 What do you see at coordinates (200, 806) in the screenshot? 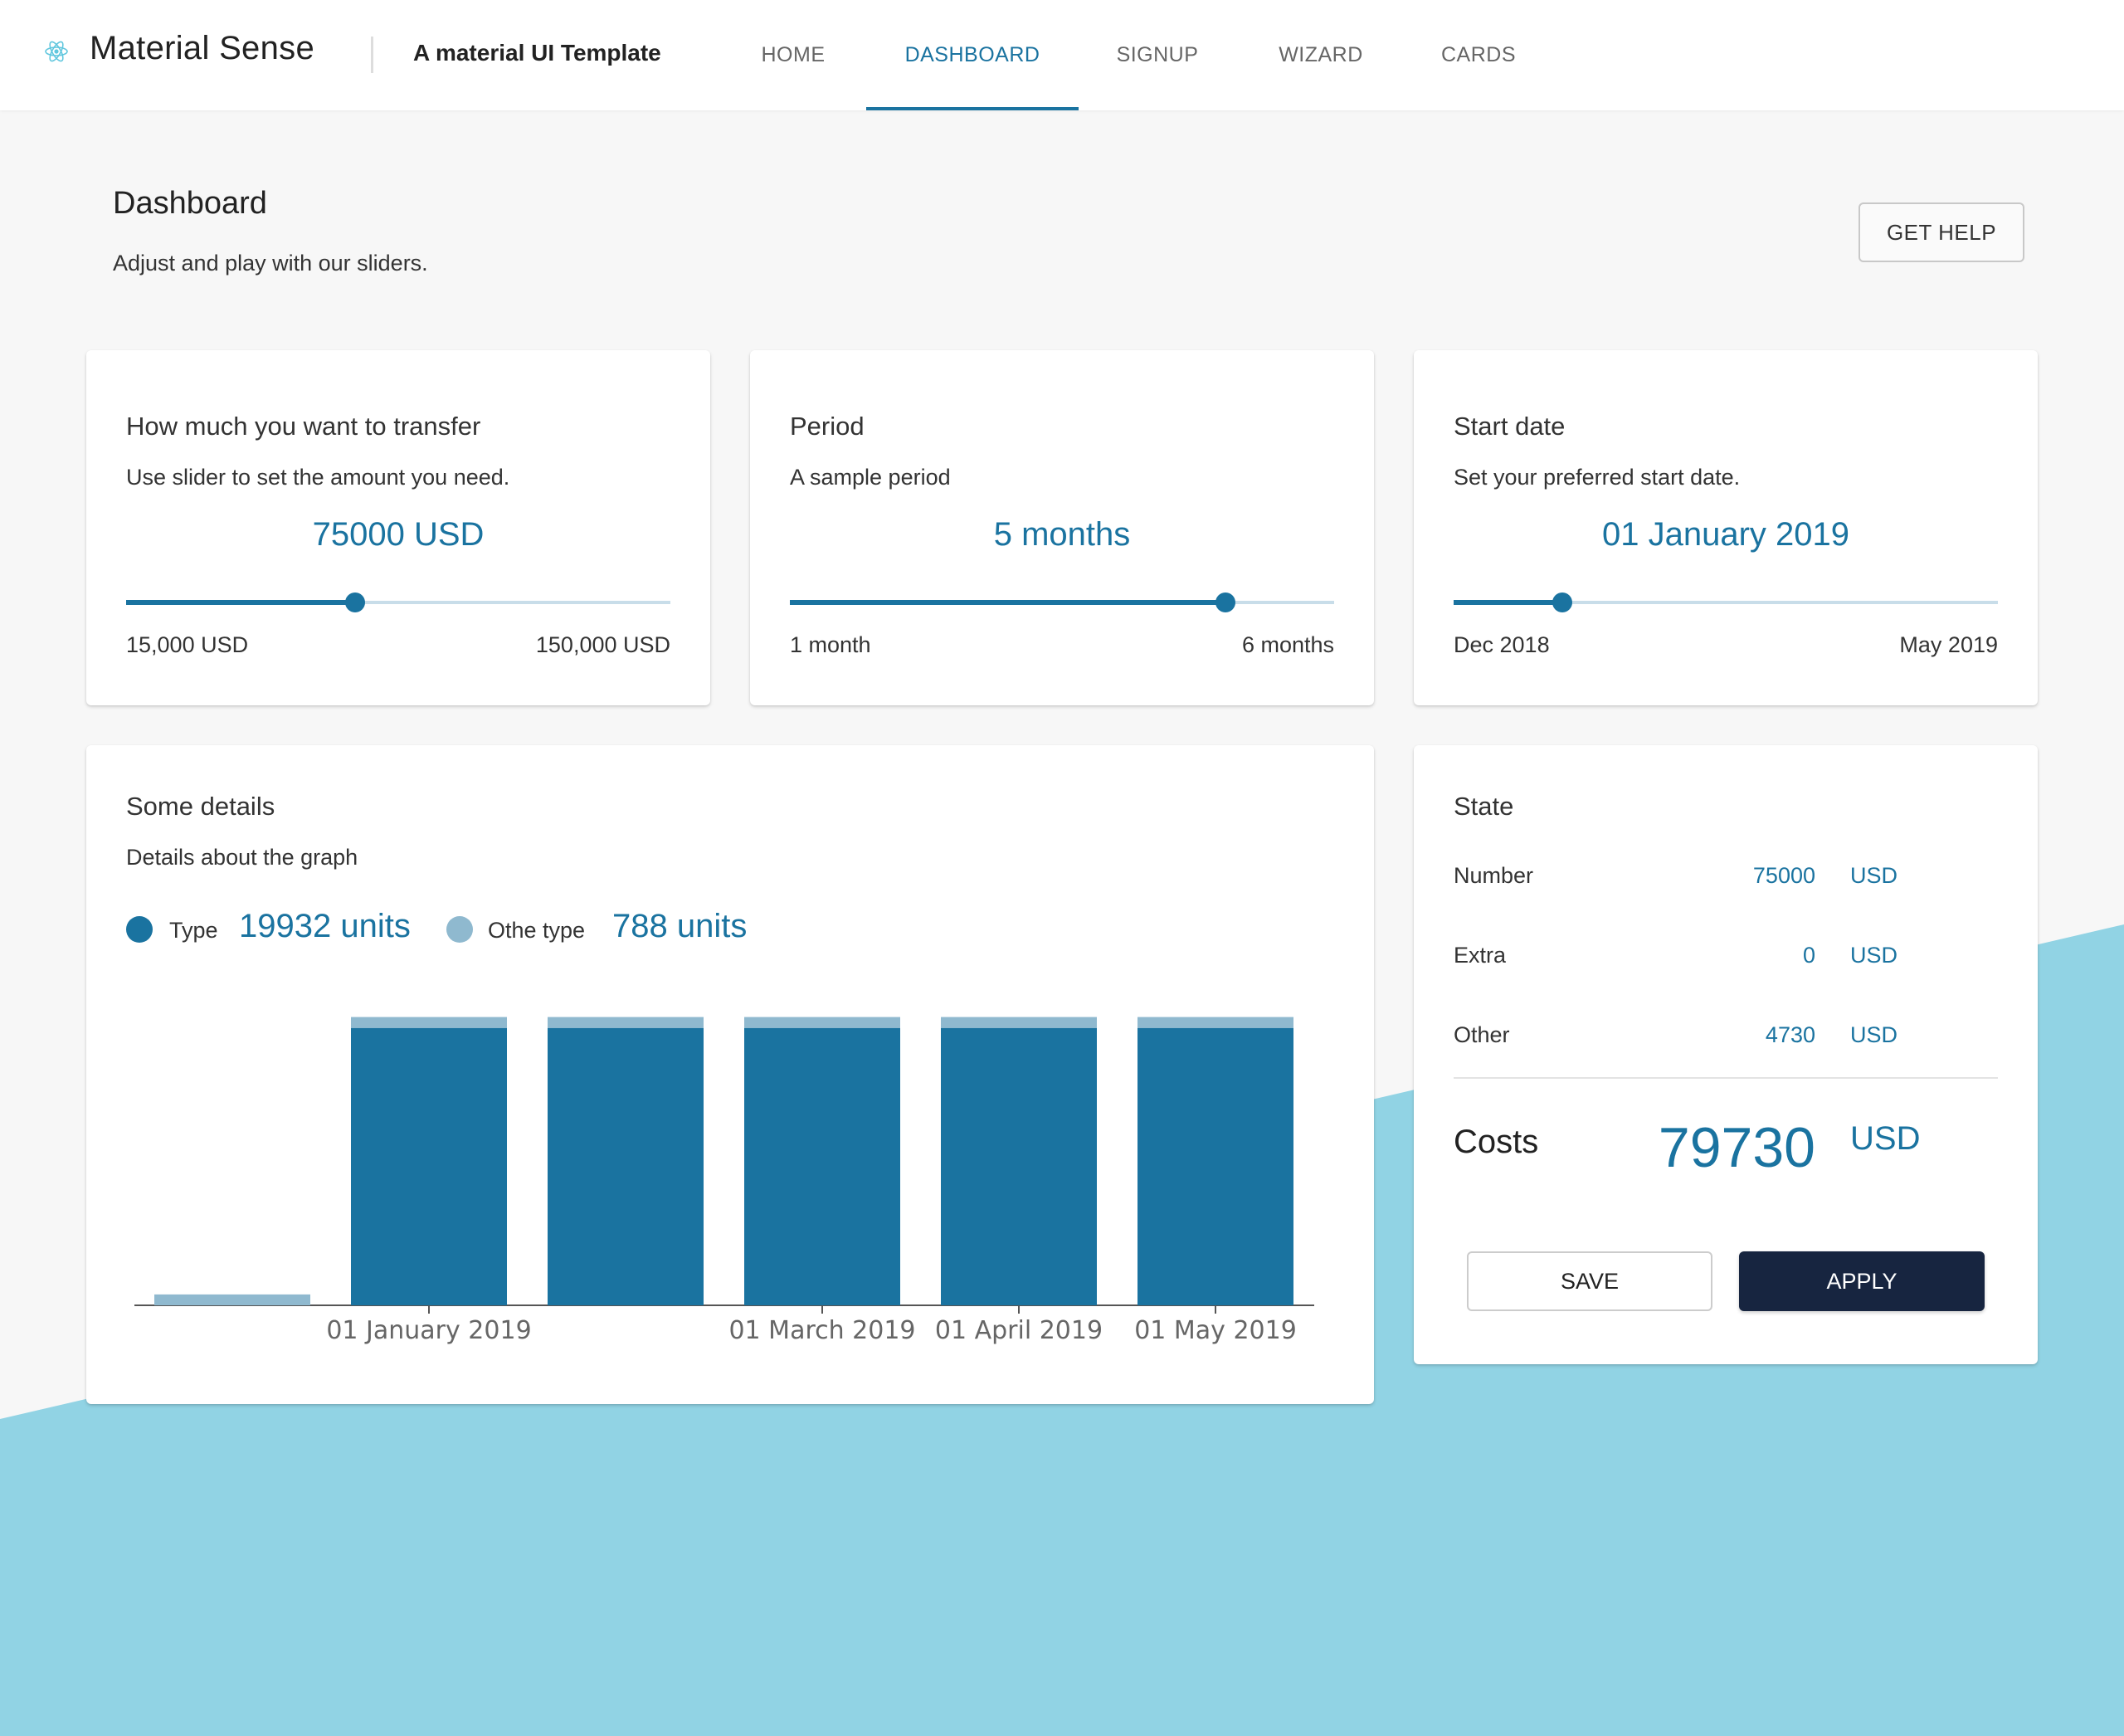
I see `card-title: Some details` at bounding box center [200, 806].